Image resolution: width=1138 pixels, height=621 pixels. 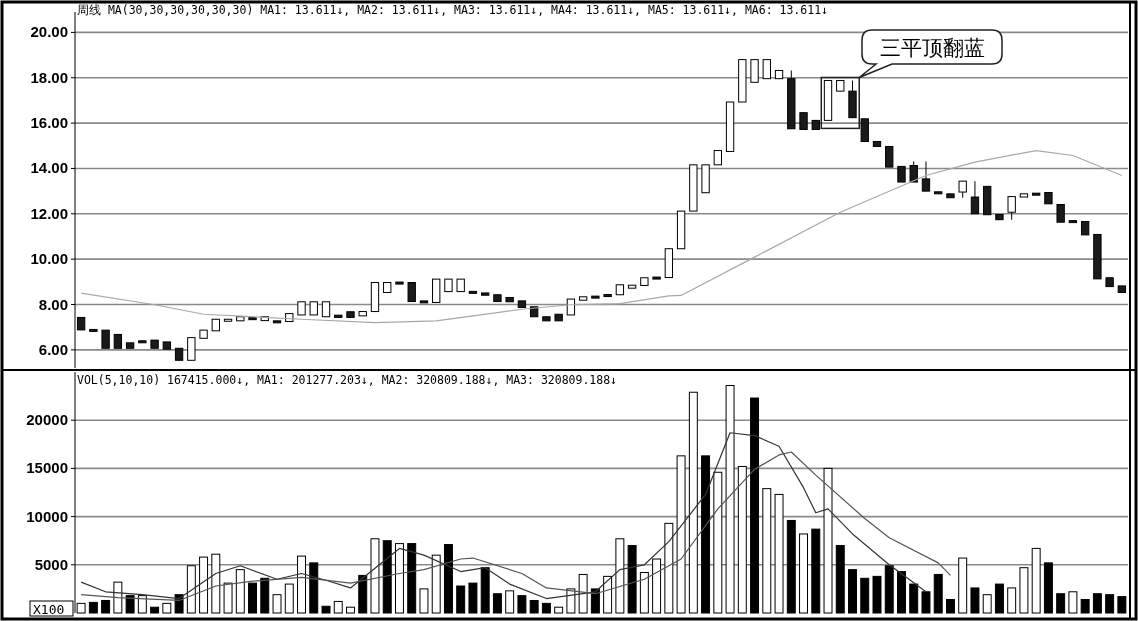 I want to click on y-tick-label: 20000, so click(x=47, y=420).